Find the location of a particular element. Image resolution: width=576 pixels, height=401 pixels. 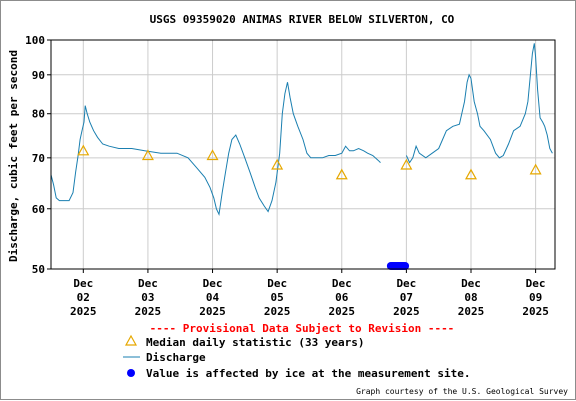

x-tick-label: 04 is located at coordinates (213, 297).